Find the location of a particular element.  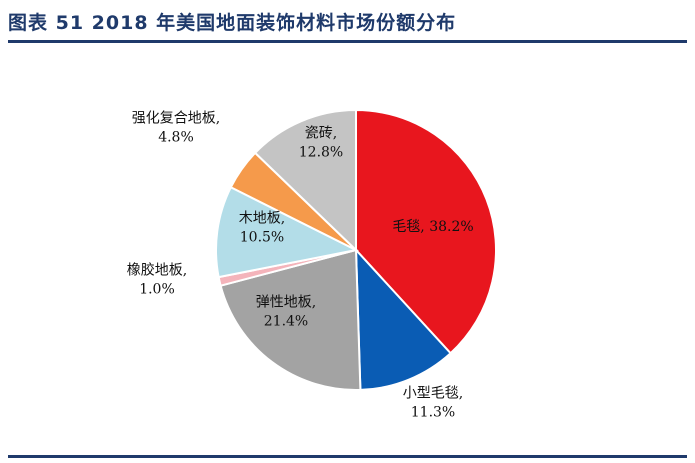

header-rule is located at coordinates (347, 41).